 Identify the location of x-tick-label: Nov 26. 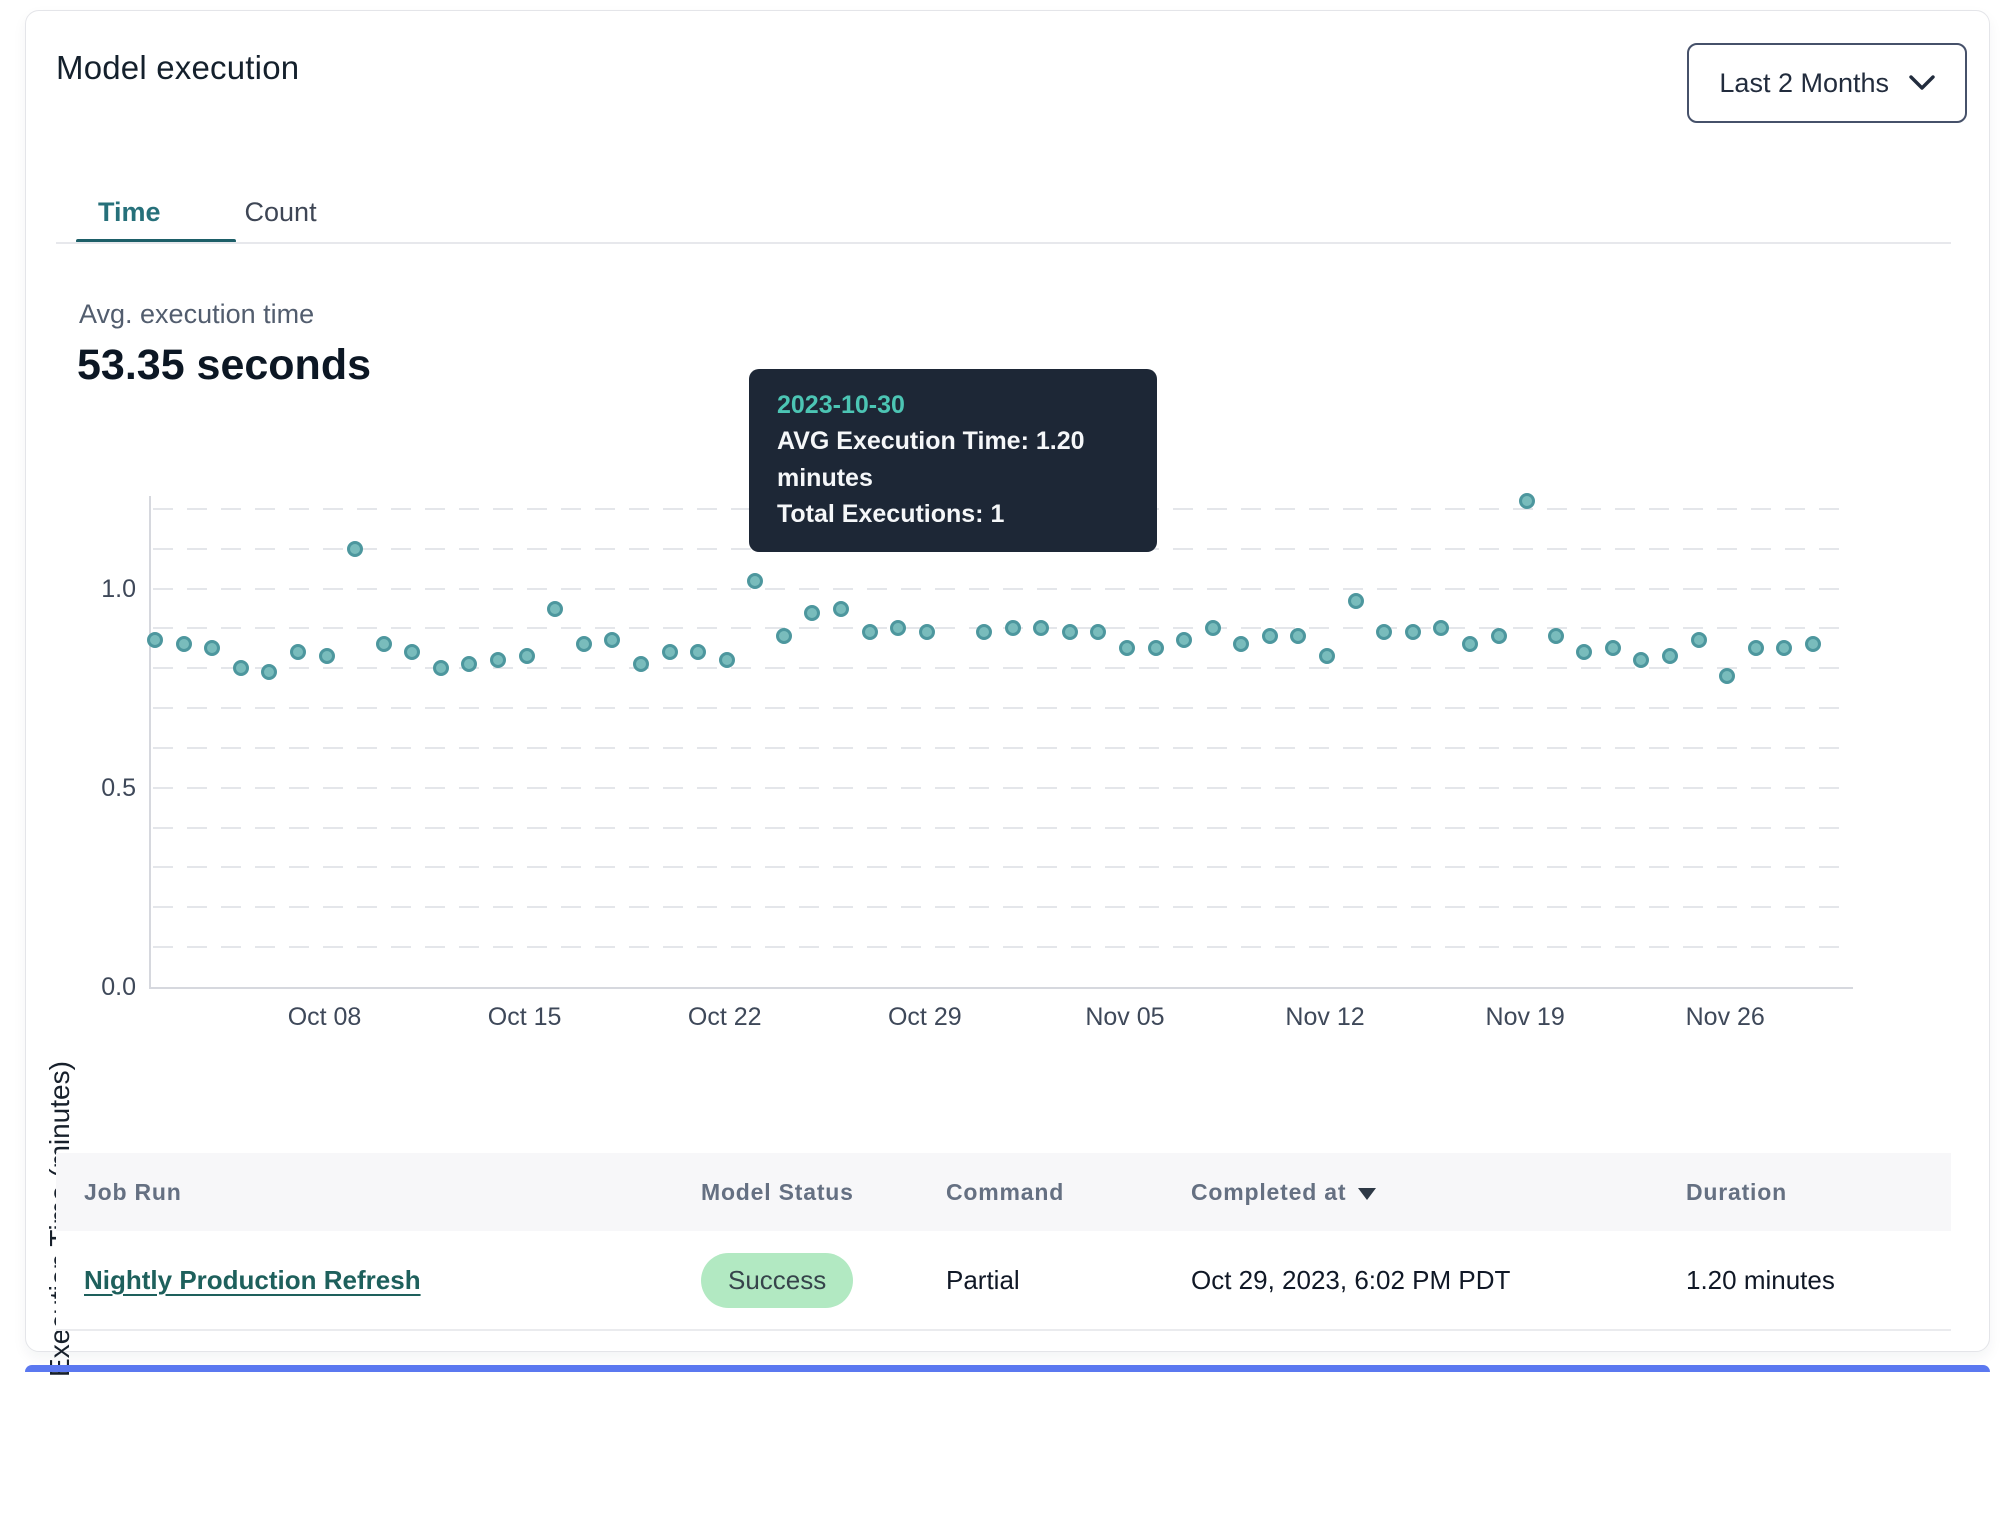
(1725, 1017).